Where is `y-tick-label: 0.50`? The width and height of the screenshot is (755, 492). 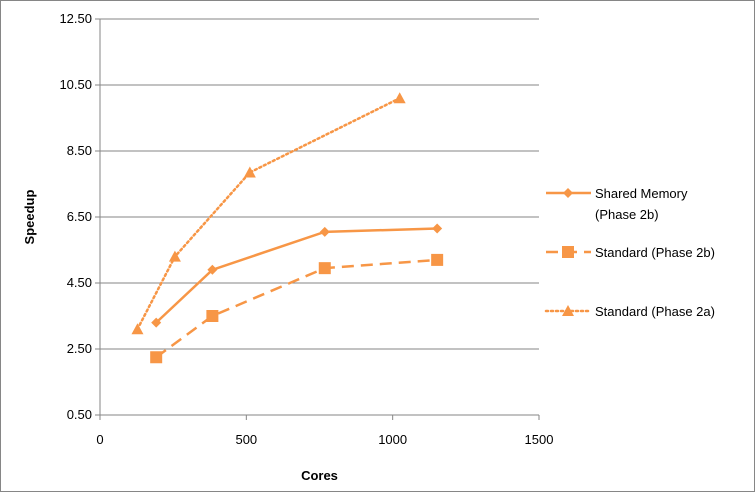
y-tick-label: 0.50 is located at coordinates (79, 414).